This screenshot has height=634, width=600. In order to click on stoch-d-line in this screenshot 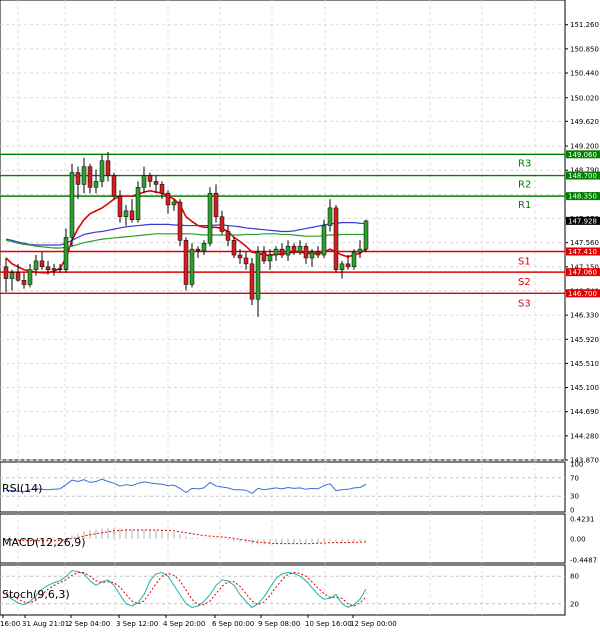, I will do `click(186, 589)`.